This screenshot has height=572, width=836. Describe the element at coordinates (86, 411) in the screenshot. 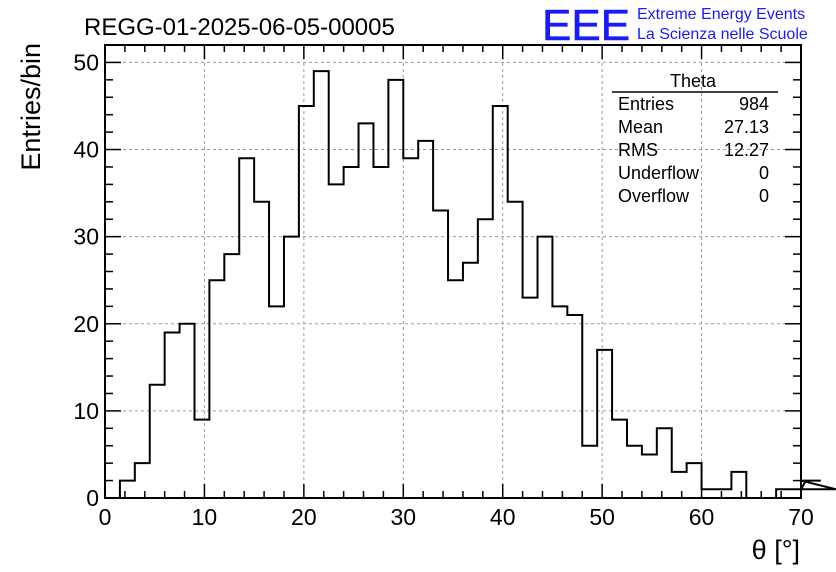

I see `y-tick-label: 10` at that location.